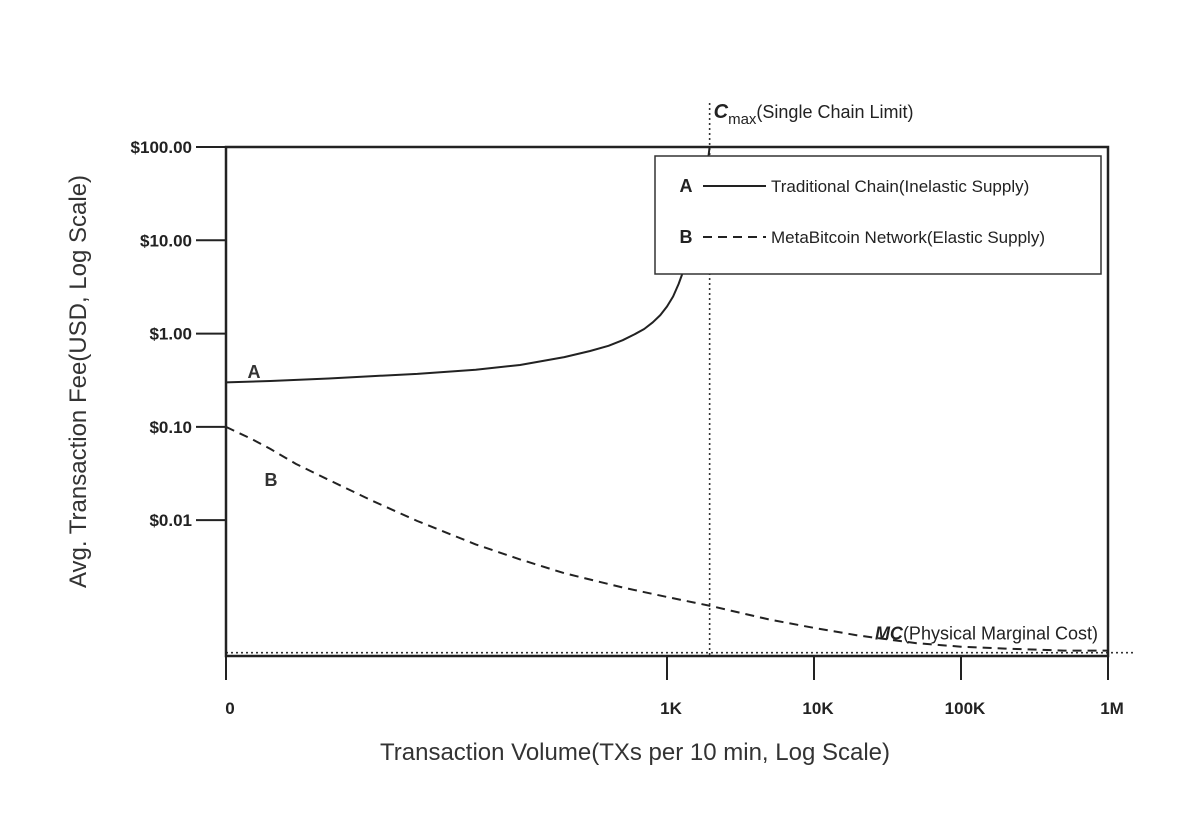 The image size is (1200, 827). I want to click on legend-box, so click(878, 215).